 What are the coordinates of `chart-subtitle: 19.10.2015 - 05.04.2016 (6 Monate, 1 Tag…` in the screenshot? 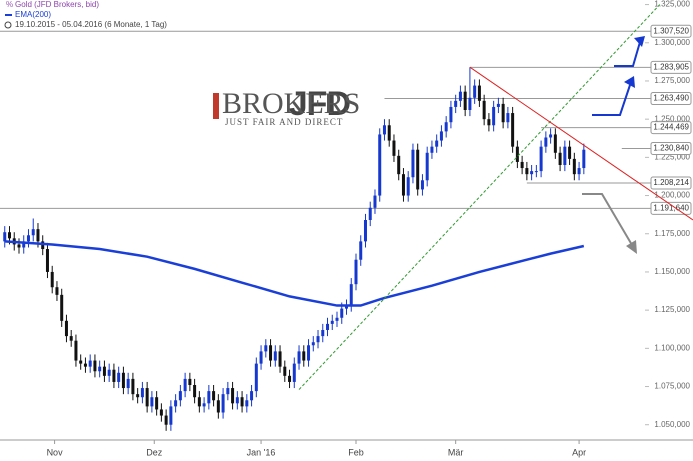 It's located at (91, 24).